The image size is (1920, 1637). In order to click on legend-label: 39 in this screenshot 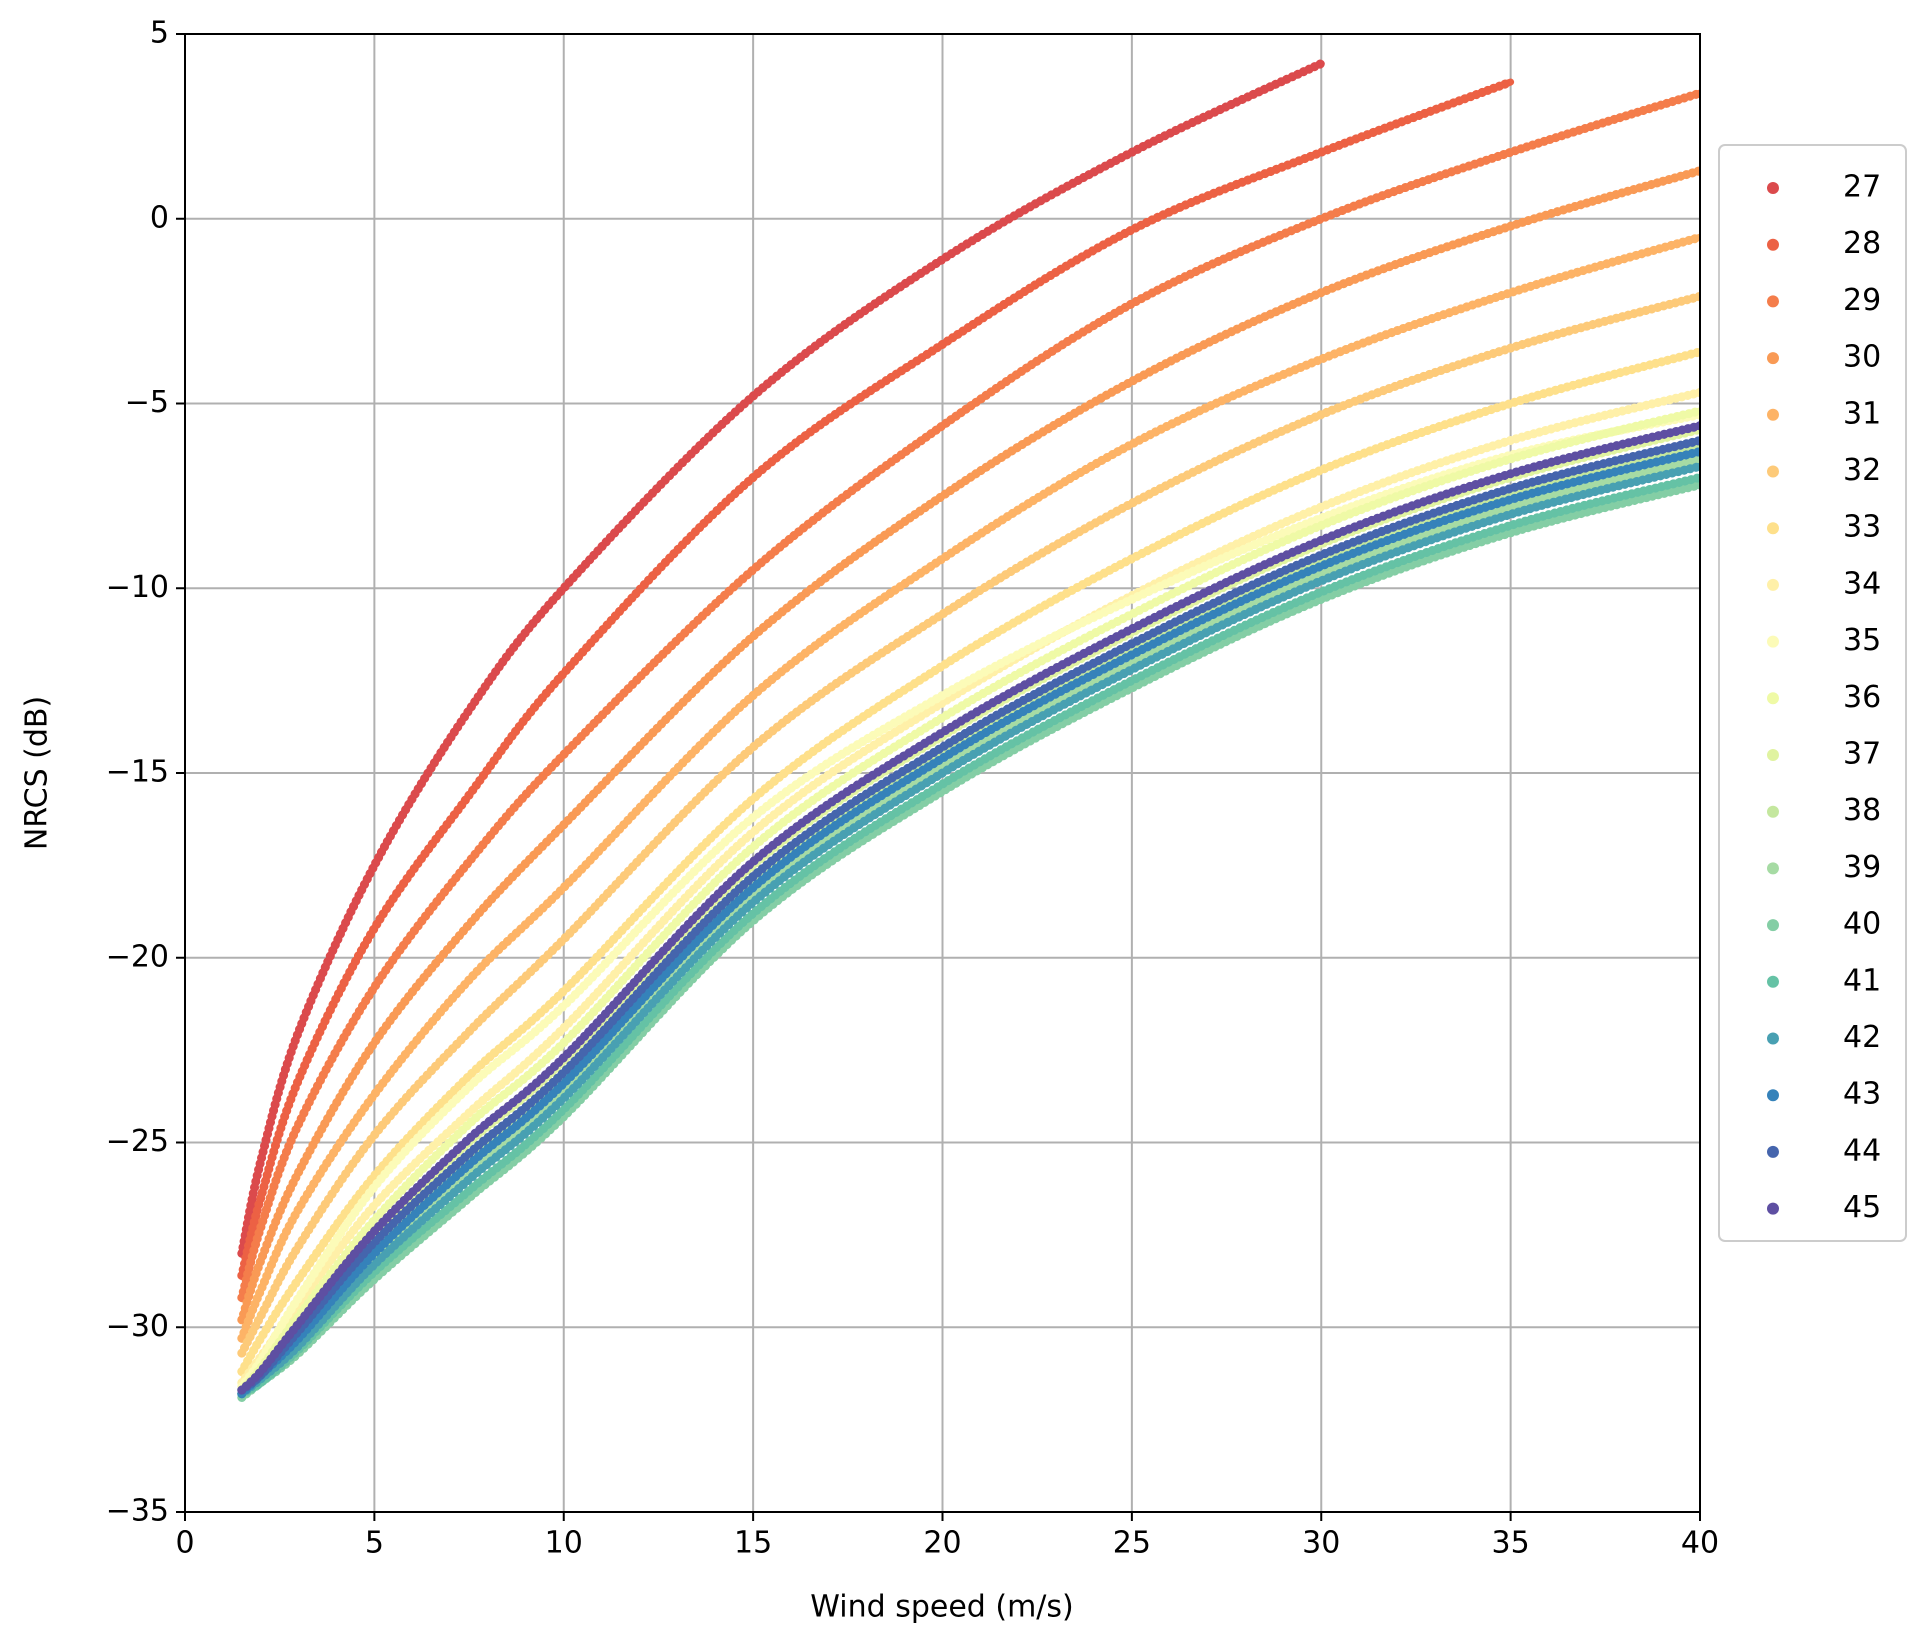, I will do `click(1862, 867)`.